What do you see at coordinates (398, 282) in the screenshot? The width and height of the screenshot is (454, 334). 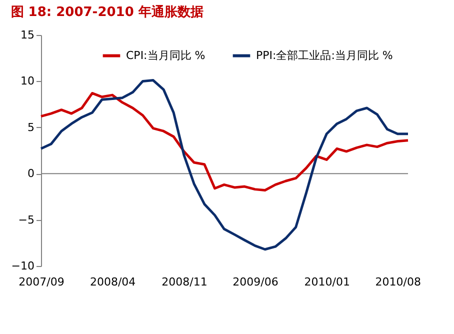 I see `x-tick-label: 2010/08` at bounding box center [398, 282].